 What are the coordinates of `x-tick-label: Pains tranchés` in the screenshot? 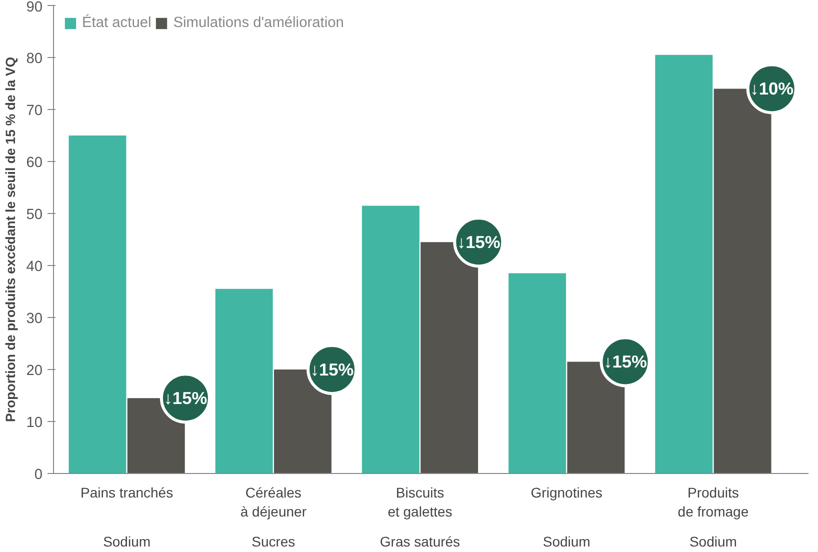 It's located at (127, 492).